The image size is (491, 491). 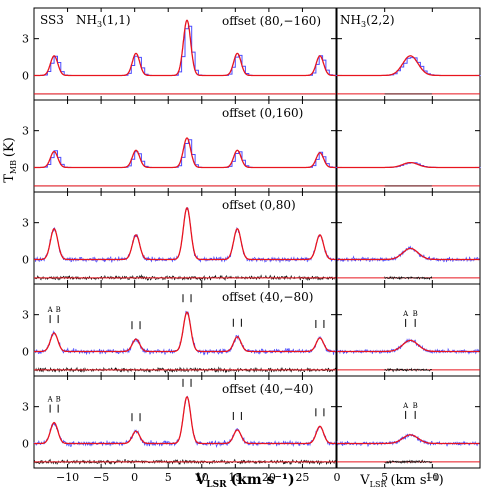 I want to click on offset-label: offset (40,−40), so click(x=267, y=389).